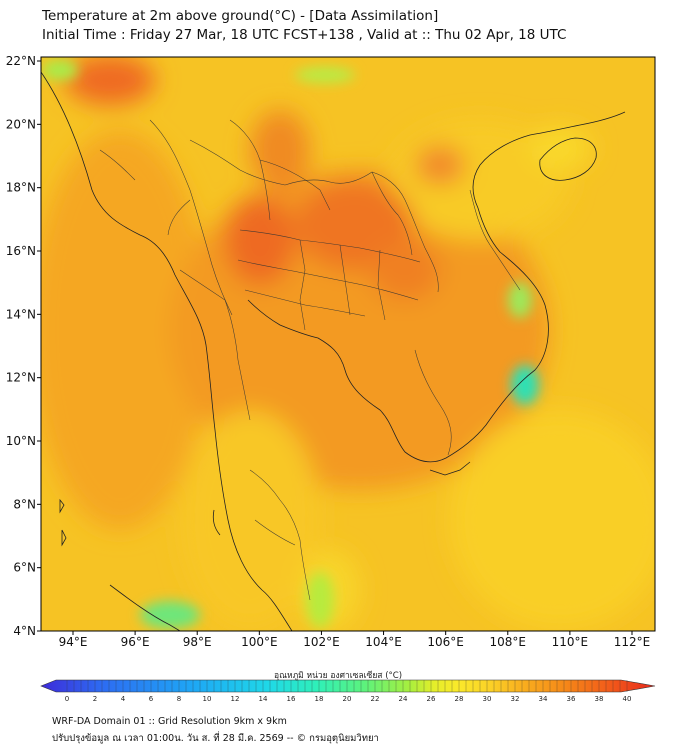 The image size is (676, 756). I want to click on colorbar-tick-label: 40, so click(627, 699).